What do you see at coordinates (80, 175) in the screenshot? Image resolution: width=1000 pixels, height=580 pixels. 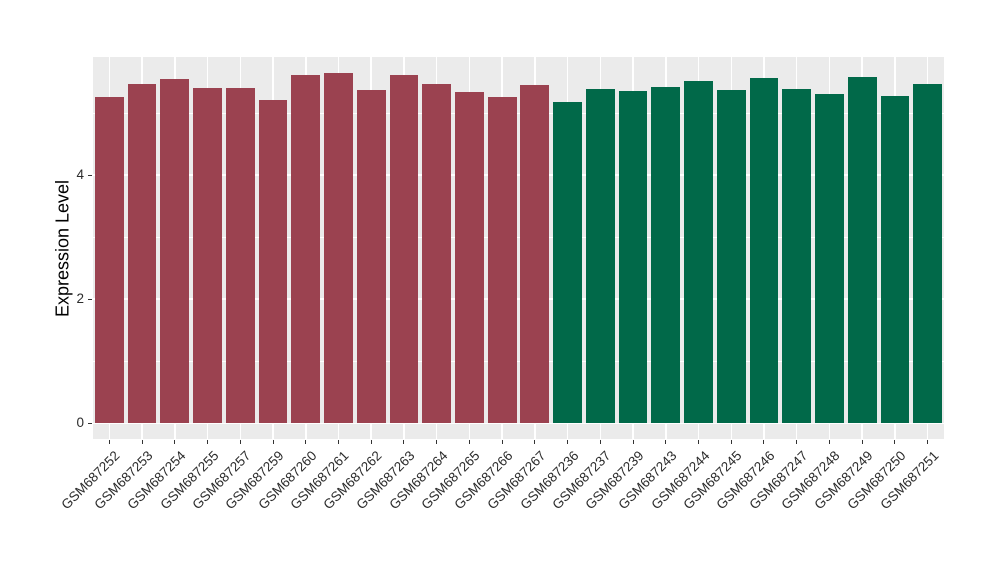 I see `y-tick-label: 4` at bounding box center [80, 175].